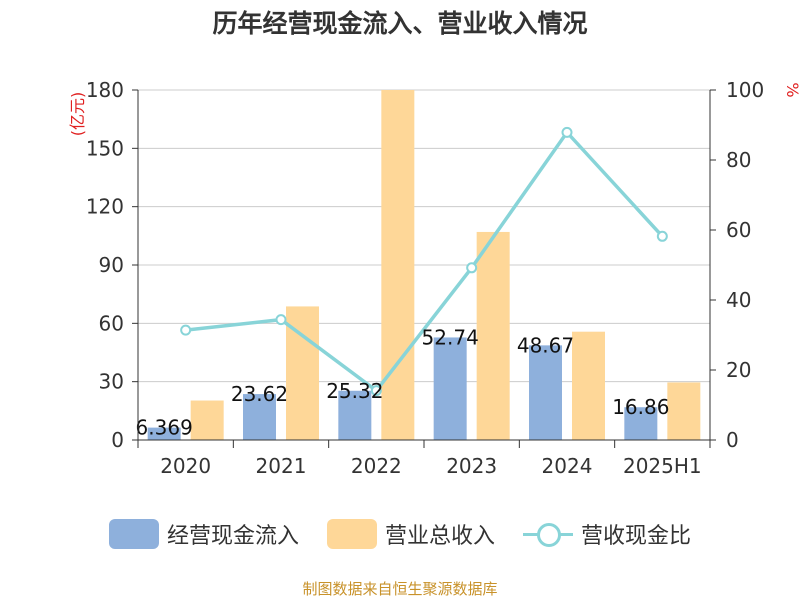 The height and width of the screenshot is (600, 800). I want to click on y-left-tick-label: 30, so click(111, 382).